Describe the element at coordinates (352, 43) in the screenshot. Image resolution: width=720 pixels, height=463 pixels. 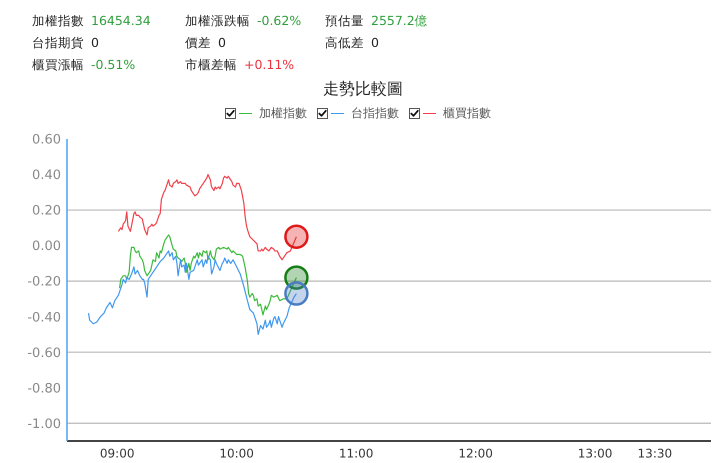
I see `text: 高低差 0` at that location.